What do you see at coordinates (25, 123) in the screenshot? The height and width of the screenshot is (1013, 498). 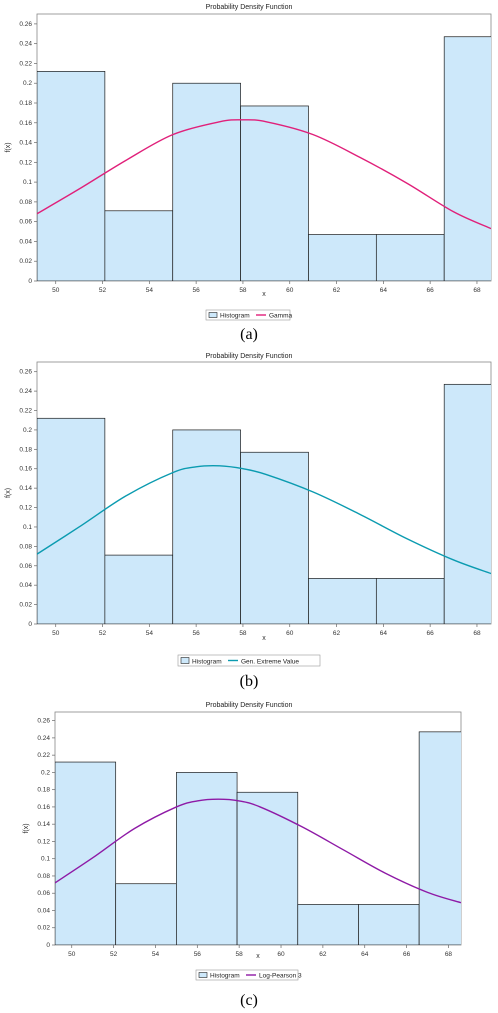 I see `y-tick-label: 0.16` at bounding box center [25, 123].